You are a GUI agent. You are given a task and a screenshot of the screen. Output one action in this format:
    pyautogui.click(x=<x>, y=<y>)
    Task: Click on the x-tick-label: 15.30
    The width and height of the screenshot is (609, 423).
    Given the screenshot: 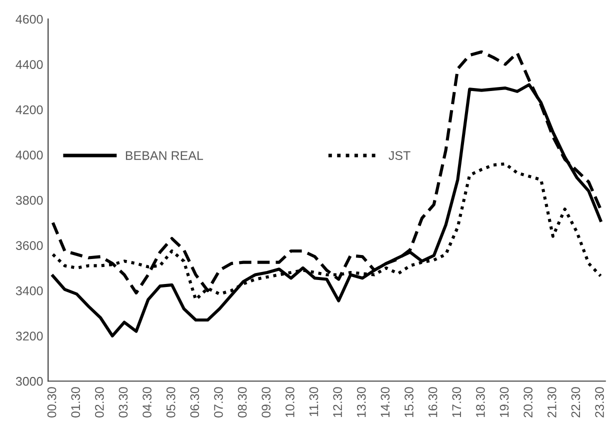 What is the action you would take?
    pyautogui.click(x=409, y=402)
    